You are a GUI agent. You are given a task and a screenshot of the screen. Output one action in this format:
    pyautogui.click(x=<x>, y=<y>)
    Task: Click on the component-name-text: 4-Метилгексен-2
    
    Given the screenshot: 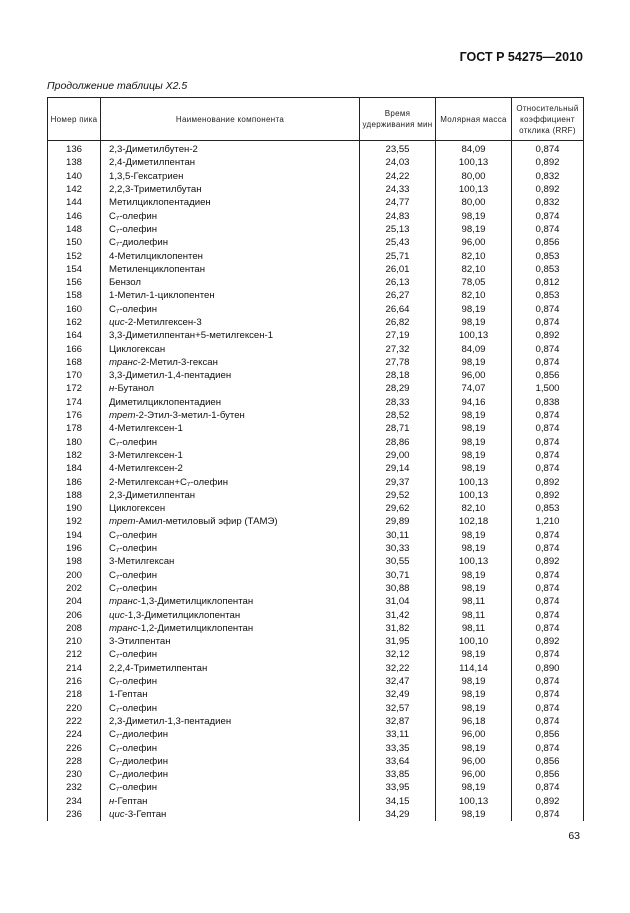 What is the action you would take?
    pyautogui.click(x=146, y=469)
    